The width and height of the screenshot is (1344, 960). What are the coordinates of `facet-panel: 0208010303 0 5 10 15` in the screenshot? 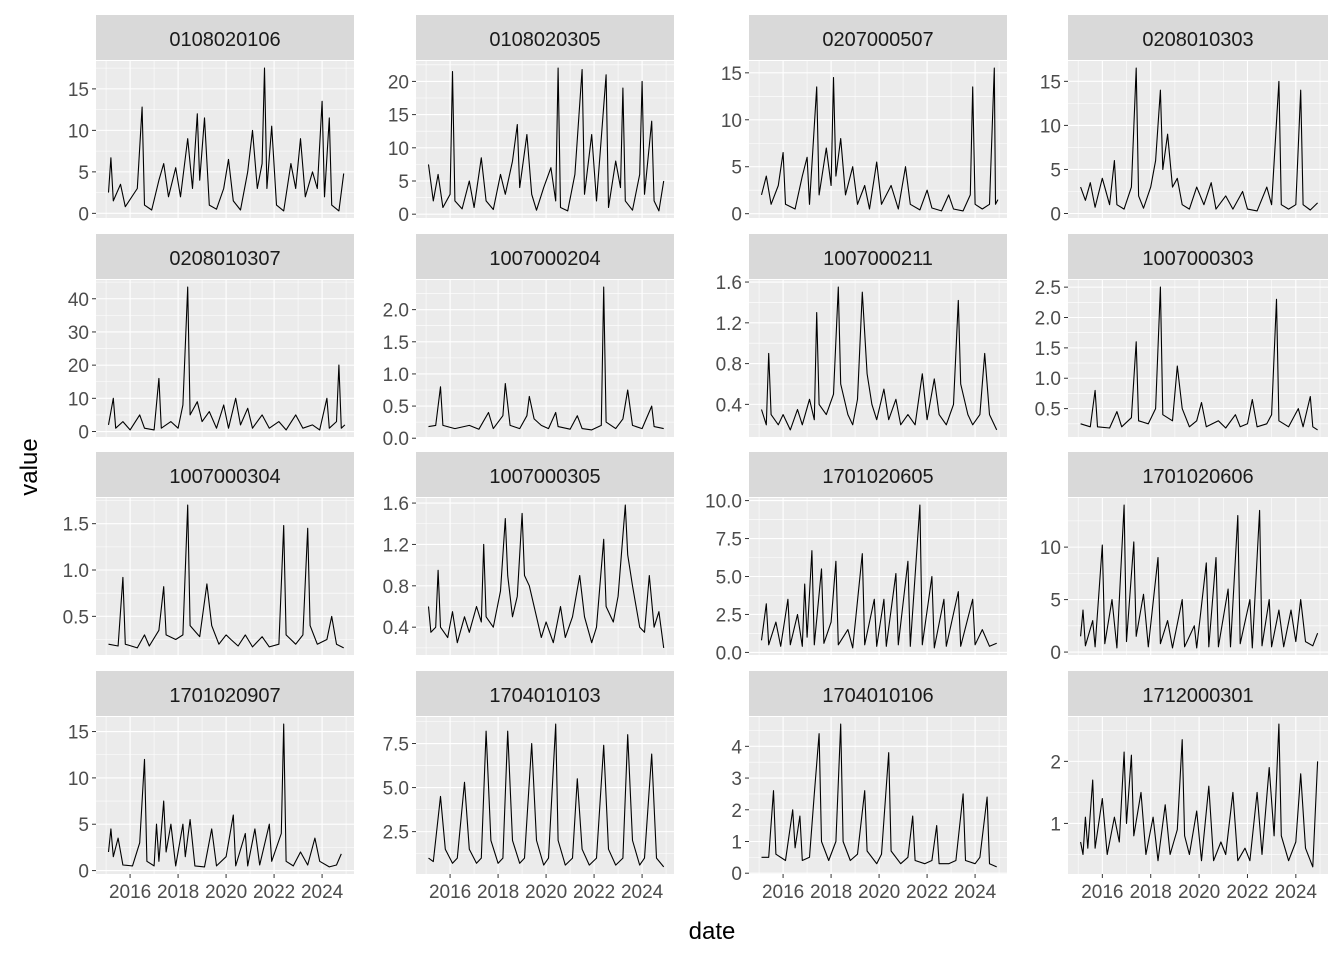 It's located at (1184, 120).